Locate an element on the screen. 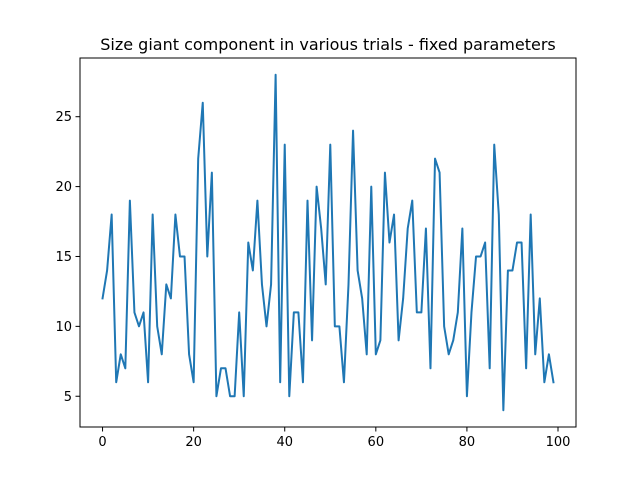  x-tick-label: 60 is located at coordinates (376, 442).